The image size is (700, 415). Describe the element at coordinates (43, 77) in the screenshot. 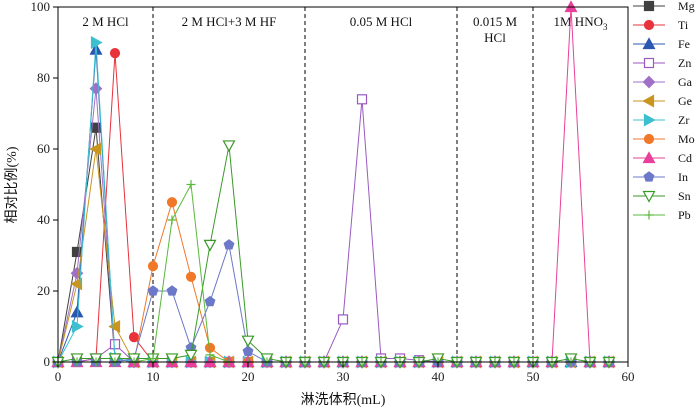

I see `y-tick-label: 80` at that location.